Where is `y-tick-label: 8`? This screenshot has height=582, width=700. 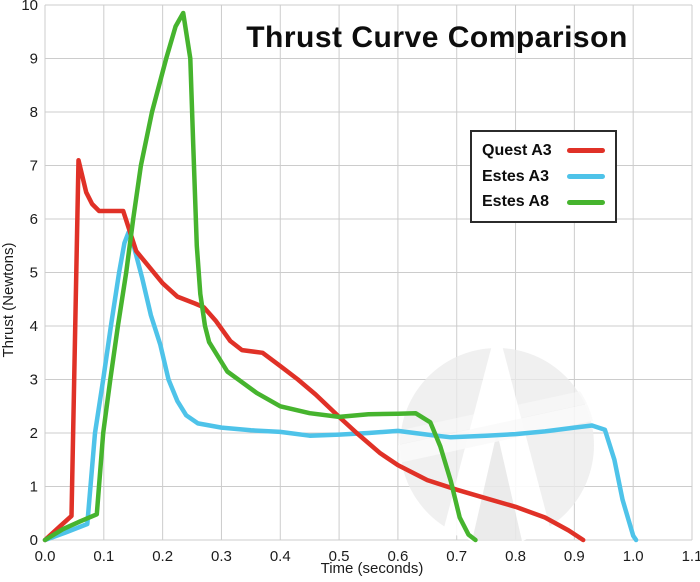
y-tick-label: 8 is located at coordinates (34, 112).